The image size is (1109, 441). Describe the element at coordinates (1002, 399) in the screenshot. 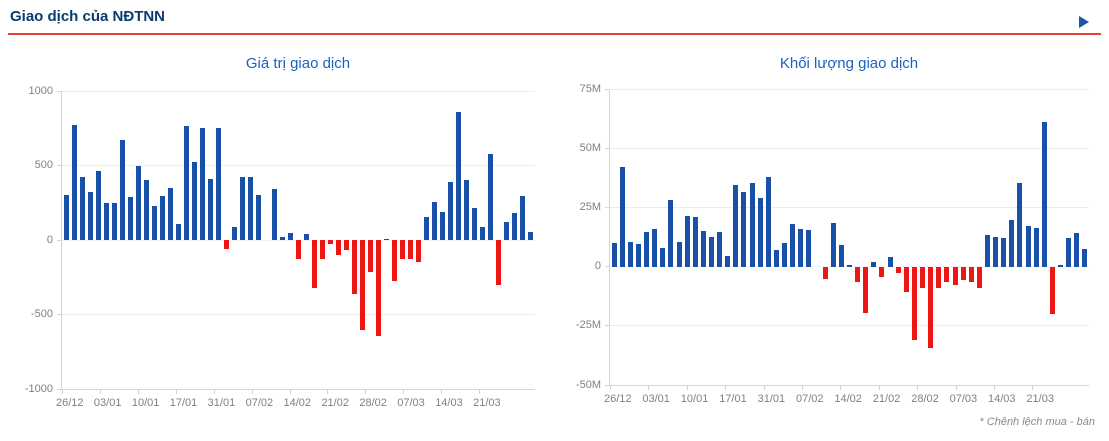

I see `x-axis-label: 14/03` at that location.